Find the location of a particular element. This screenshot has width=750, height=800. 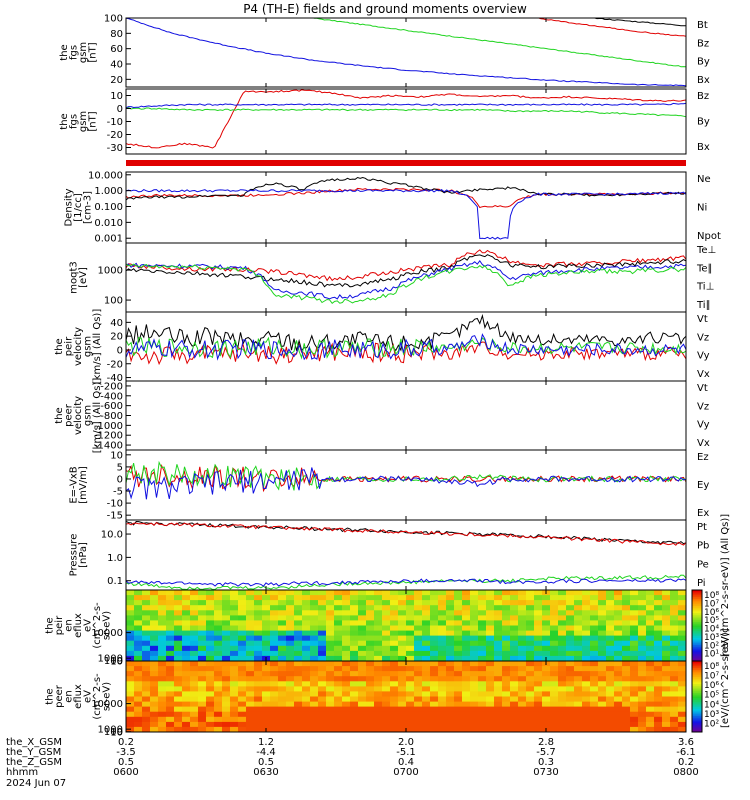

legend-Ti⊥: Ti⊥ is located at coordinates (705, 287).